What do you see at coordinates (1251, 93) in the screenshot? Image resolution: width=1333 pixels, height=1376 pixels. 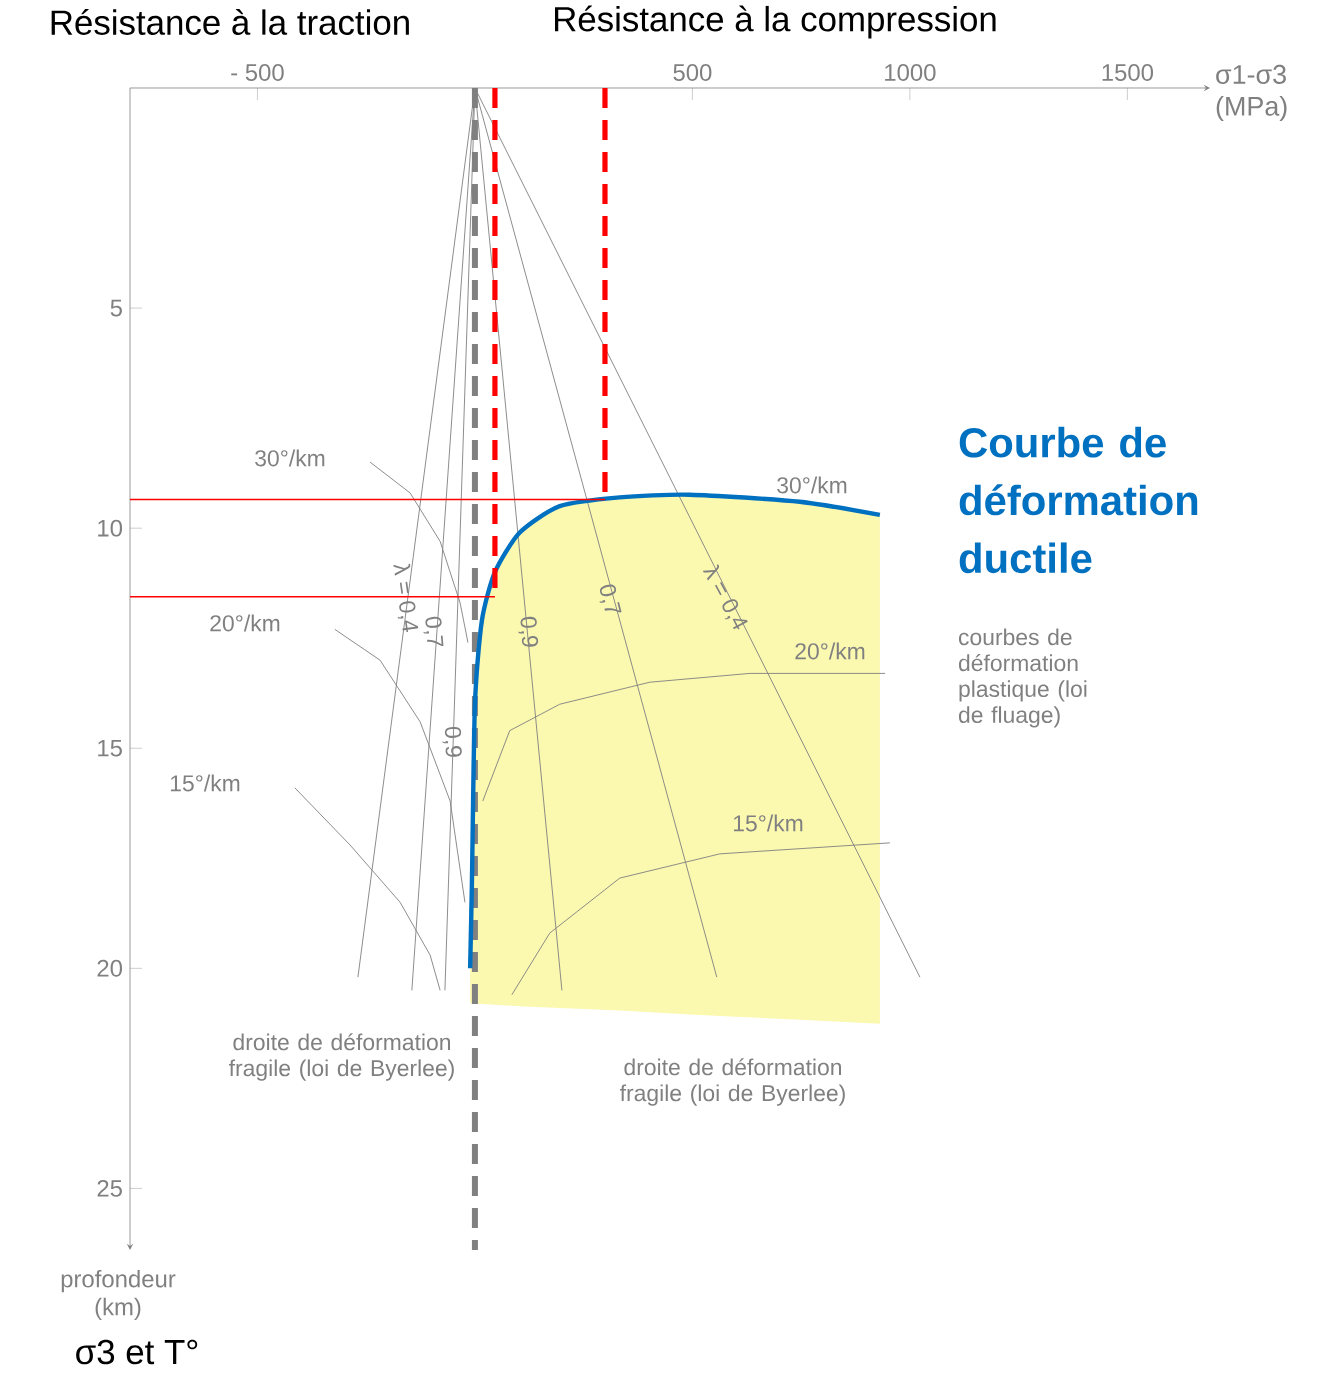 I see `x-axis-title: σ1-σ3 (MPa)` at bounding box center [1251, 93].